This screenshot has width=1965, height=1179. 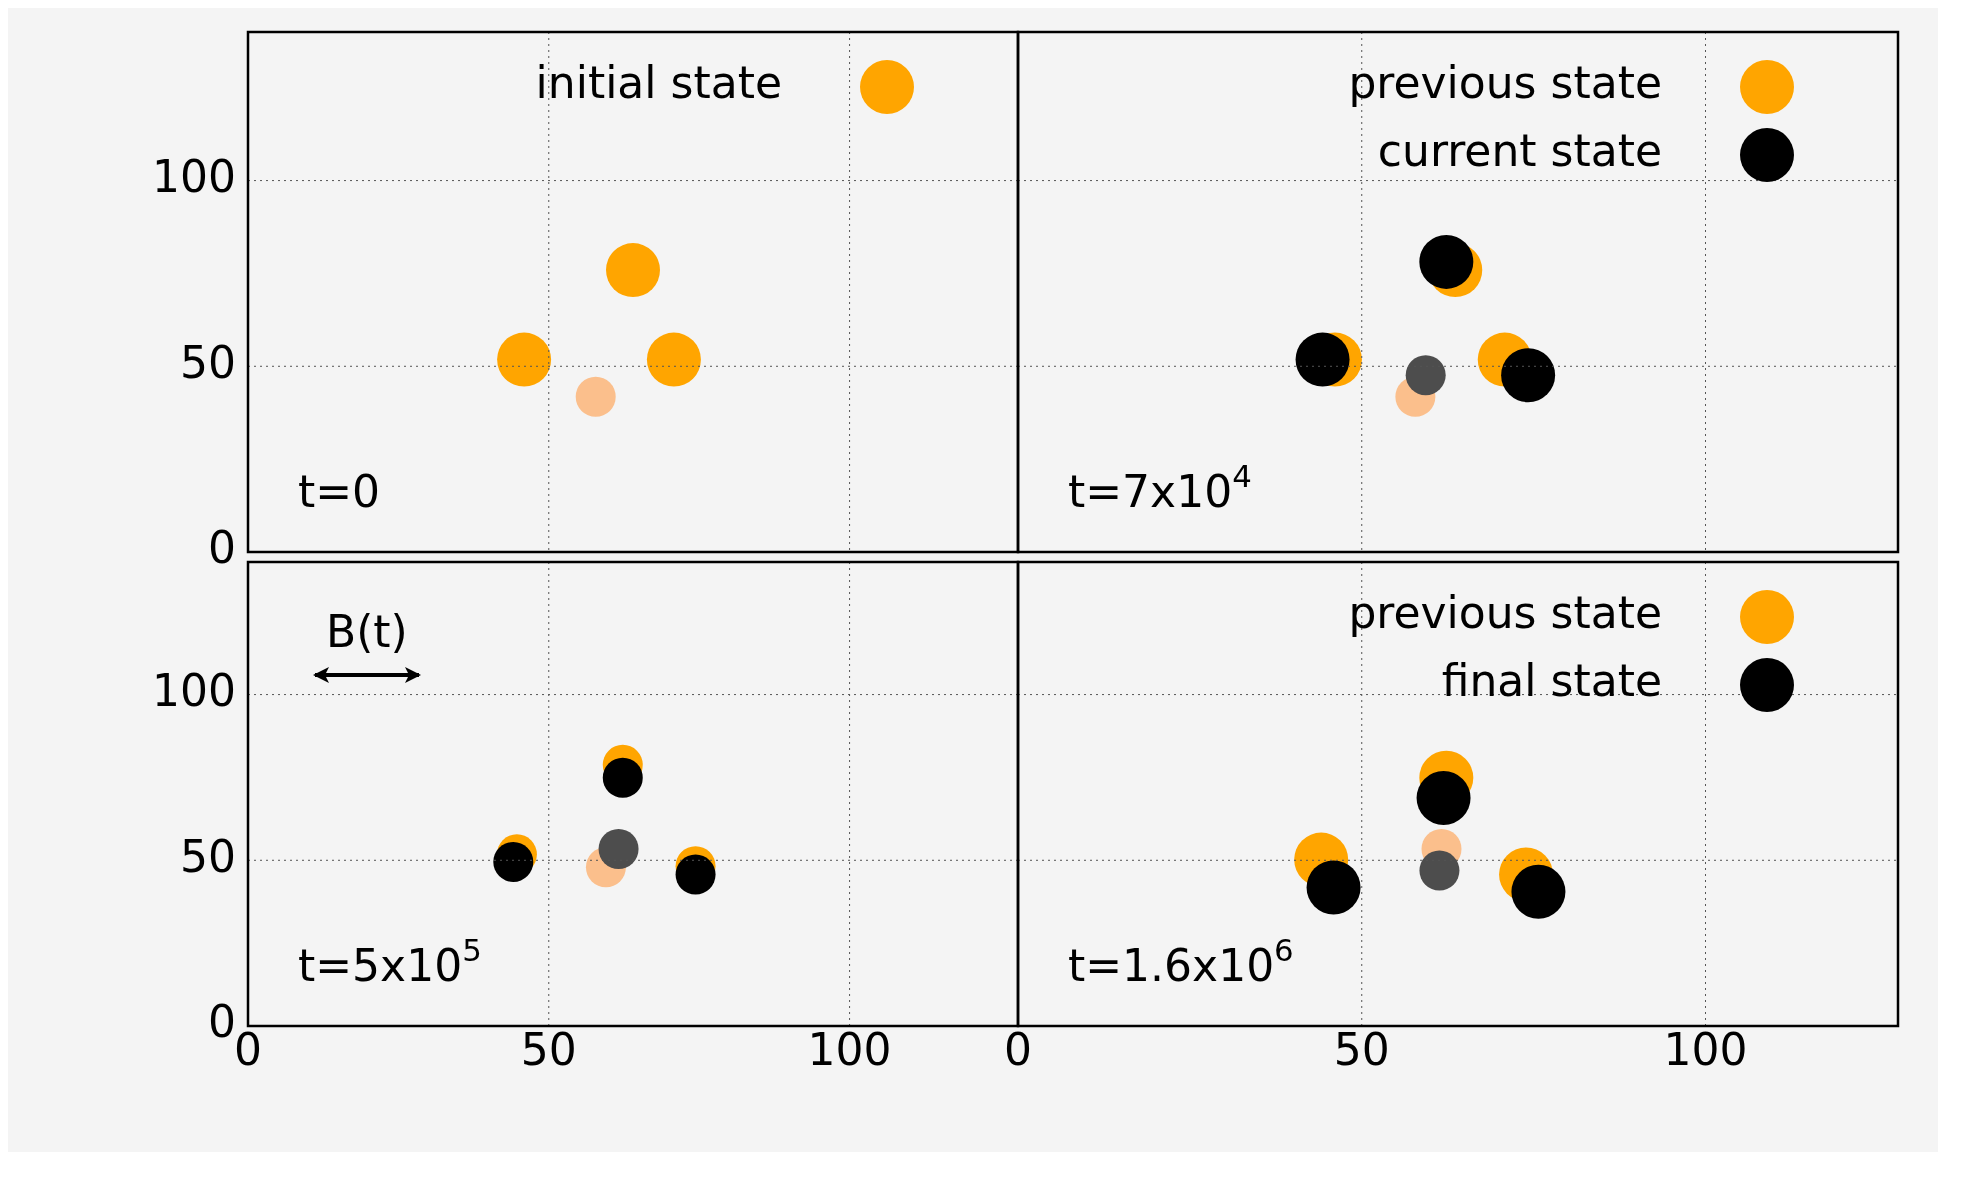 What do you see at coordinates (658, 83) in the screenshot?
I see `legend-label: initial state` at bounding box center [658, 83].